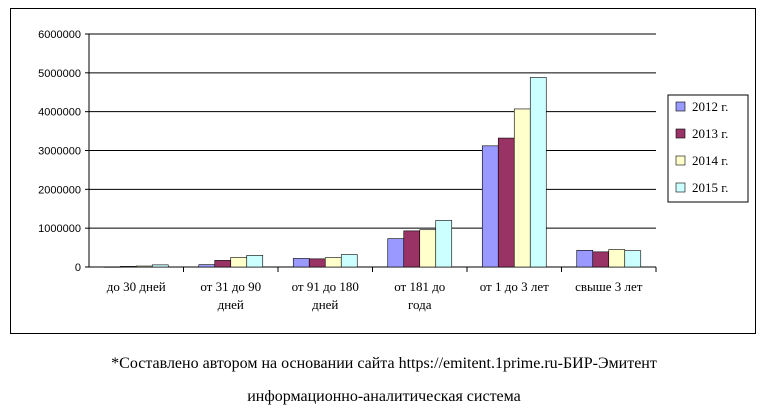  Describe the element at coordinates (325, 295) in the screenshot. I see `category-label: от 91 до 180 дней` at that location.